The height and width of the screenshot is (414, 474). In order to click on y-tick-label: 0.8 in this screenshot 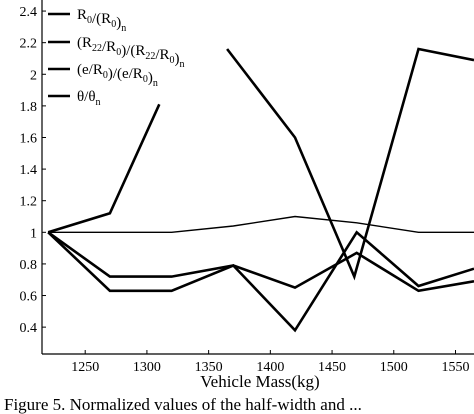, I will do `click(29, 265)`.